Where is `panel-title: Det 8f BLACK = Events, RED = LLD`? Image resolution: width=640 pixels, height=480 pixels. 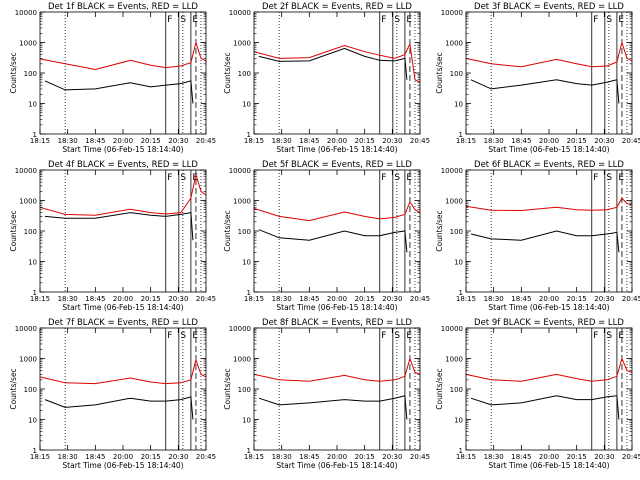
panel-title: Det 8f BLACK = Events, RED = LLD is located at coordinates (337, 323).